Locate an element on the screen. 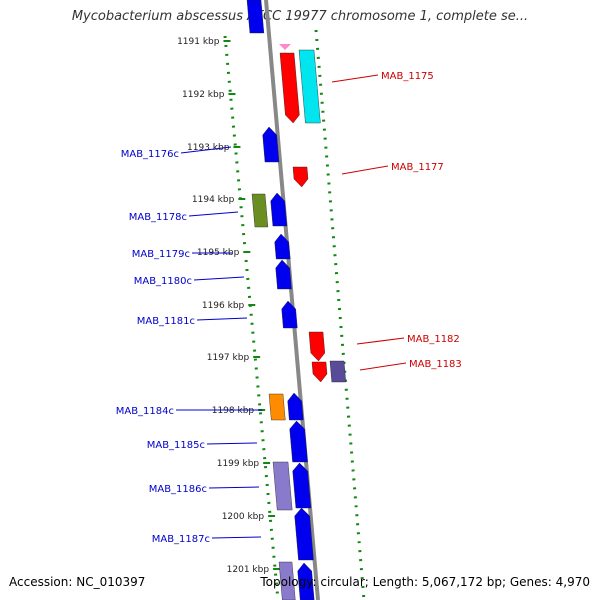 Image resolution: width=600 pixels, height=600 pixels. label-mab-1182: MAB_1182 is located at coordinates (433, 339).